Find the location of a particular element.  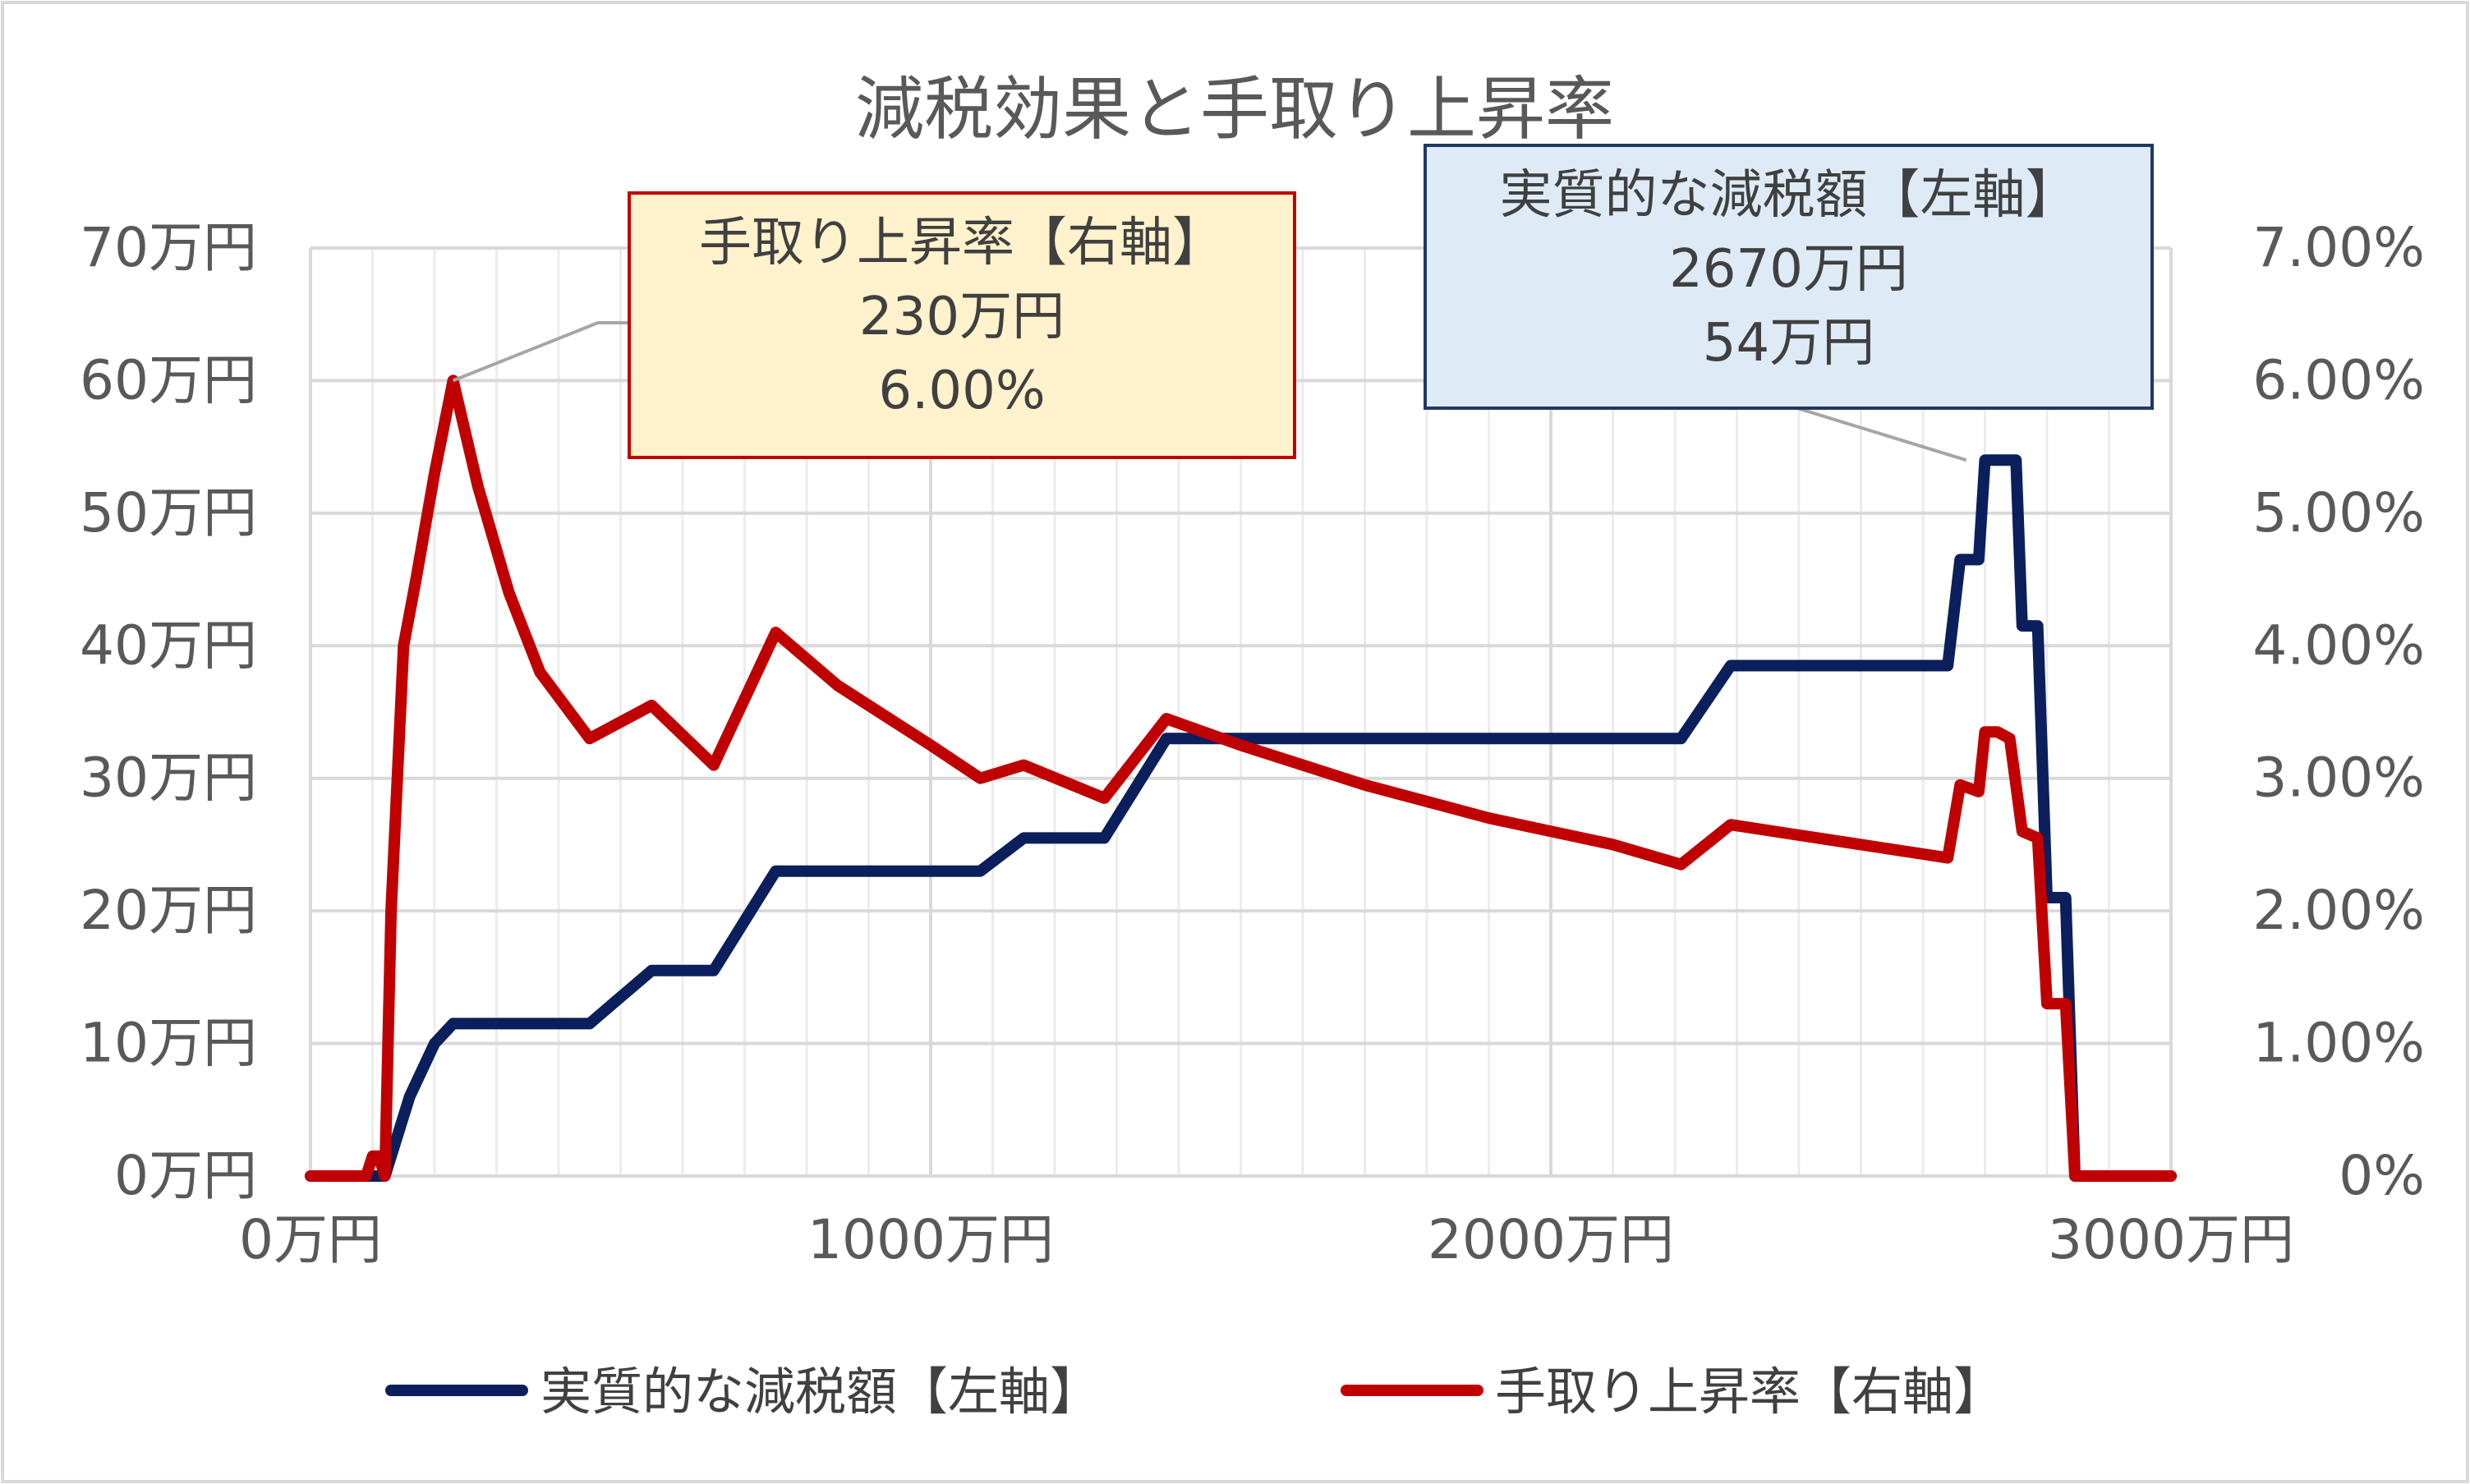

y-left-axis-ticks: 0万円 10万円 20万円 30万円 40万円 50万円 60万円 70万円 is located at coordinates (168, 712).